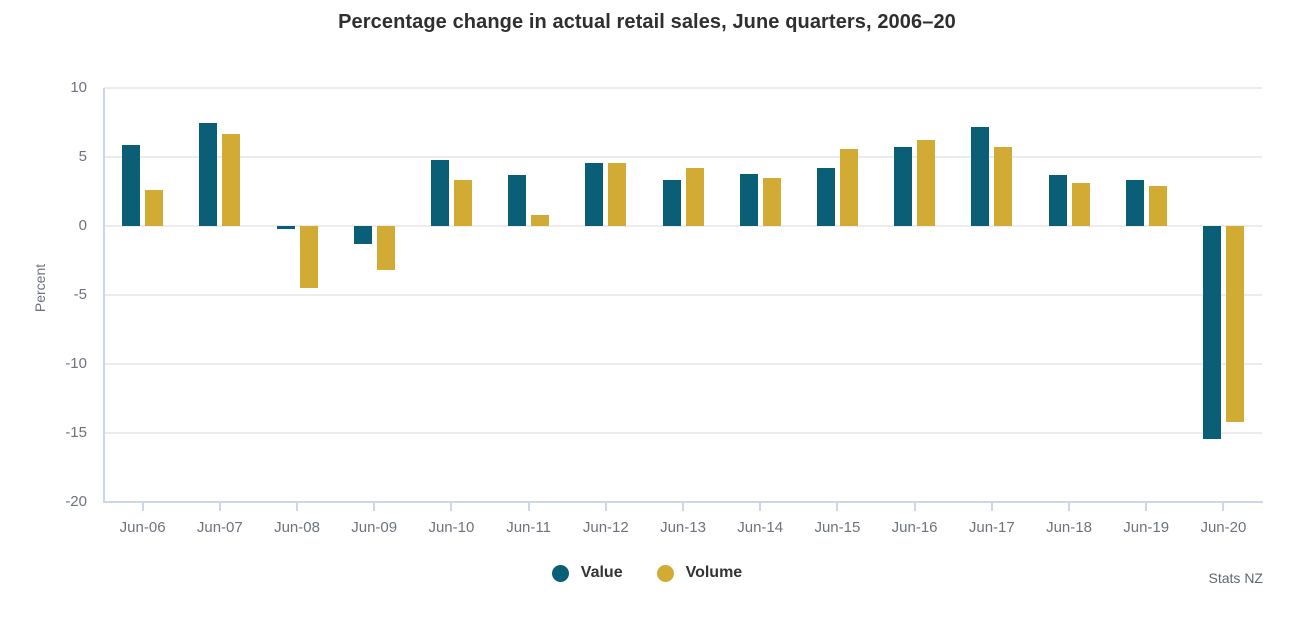 The height and width of the screenshot is (637, 1294). Describe the element at coordinates (76, 501) in the screenshot. I see `y-tick-label--20: -20` at that location.